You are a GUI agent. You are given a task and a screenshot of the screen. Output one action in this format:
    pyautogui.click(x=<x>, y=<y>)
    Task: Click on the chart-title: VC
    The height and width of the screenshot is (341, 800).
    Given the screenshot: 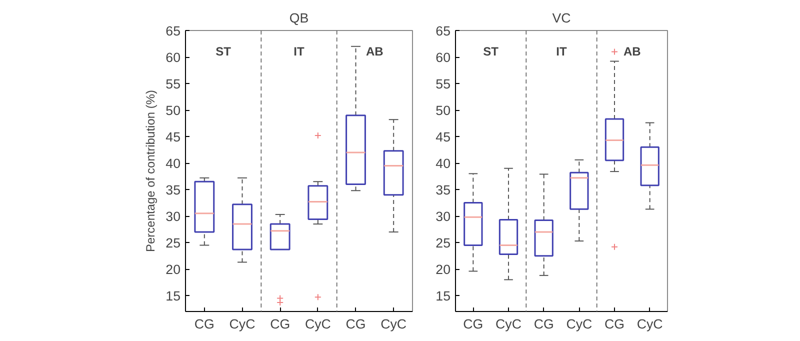 What is the action you would take?
    pyautogui.click(x=562, y=18)
    